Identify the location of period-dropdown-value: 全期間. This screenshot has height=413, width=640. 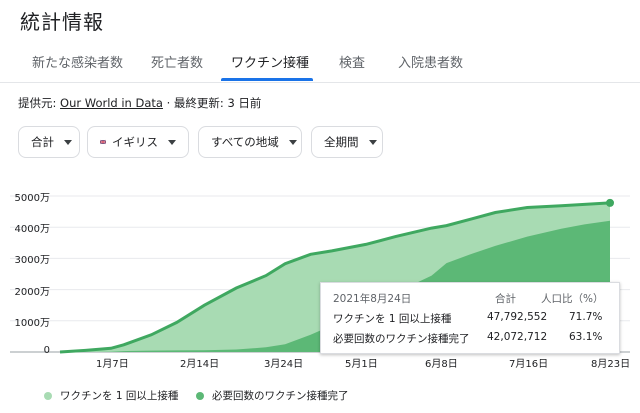
(341, 142).